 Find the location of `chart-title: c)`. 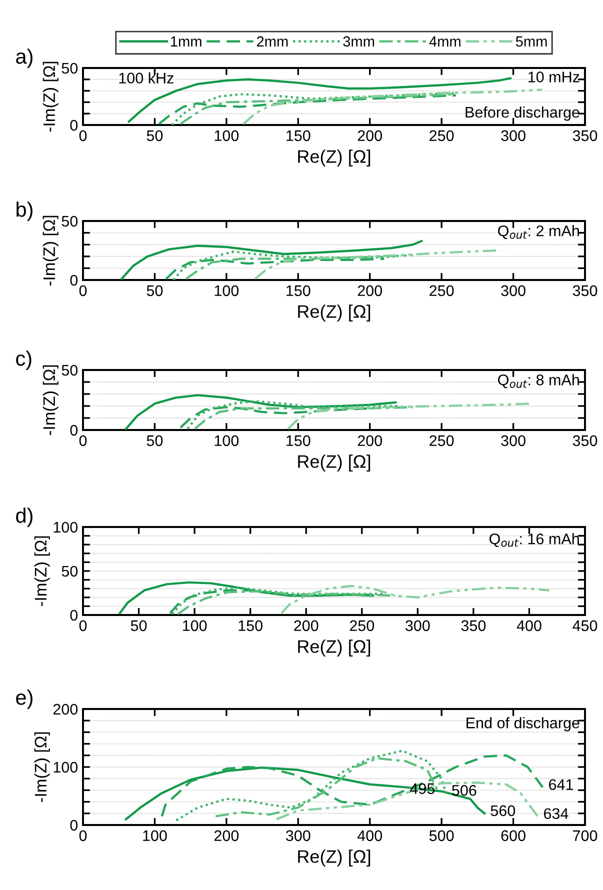

chart-title: c) is located at coordinates (24, 360).